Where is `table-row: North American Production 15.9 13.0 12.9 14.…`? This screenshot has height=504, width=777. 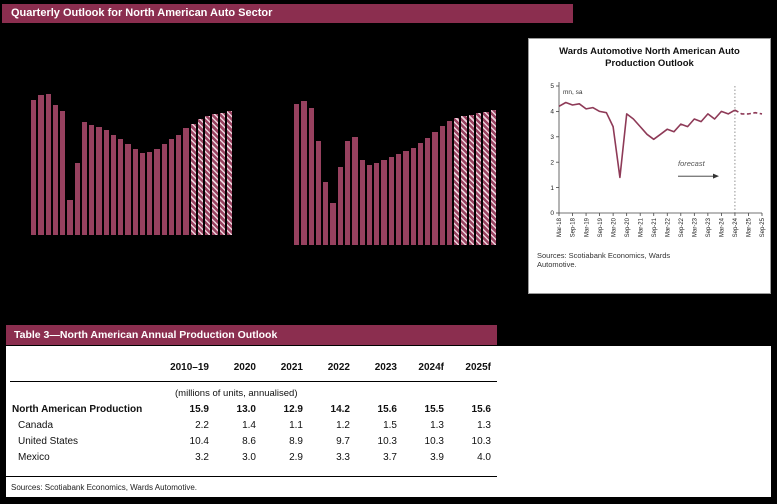 table-row: North American Production 15.9 13.0 12.9 14.… is located at coordinates (253, 409).